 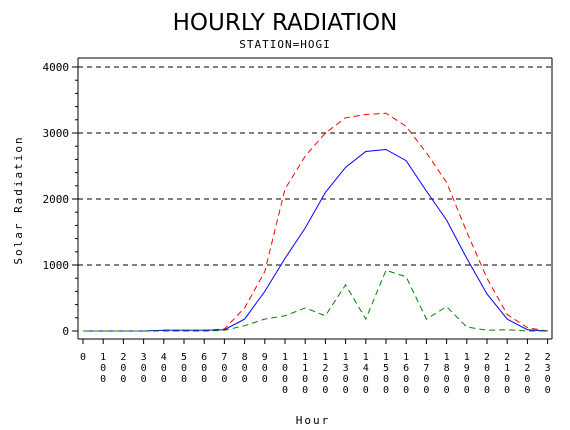 What do you see at coordinates (83, 357) in the screenshot?
I see `x-tick-label: 0` at bounding box center [83, 357].